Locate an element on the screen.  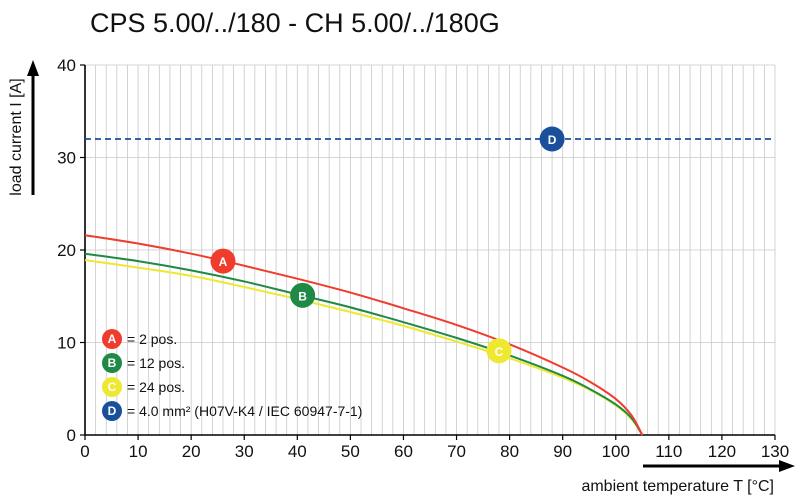
legend-marker-letter-d: D is located at coordinates (112, 411).